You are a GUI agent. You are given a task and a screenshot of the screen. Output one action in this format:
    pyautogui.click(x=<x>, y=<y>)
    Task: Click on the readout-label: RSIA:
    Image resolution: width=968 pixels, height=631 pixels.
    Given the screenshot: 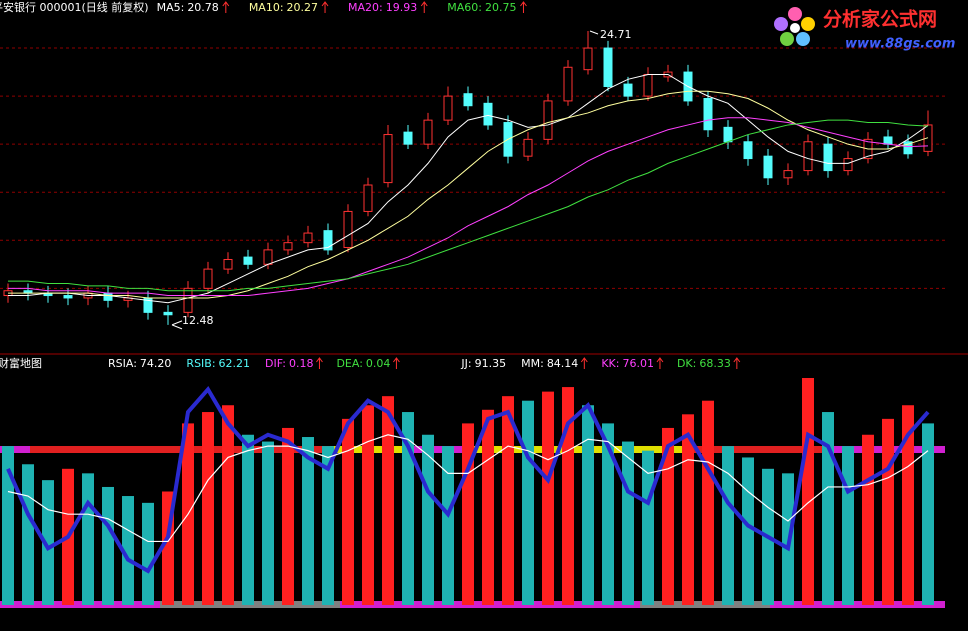 What is the action you would take?
    pyautogui.click(x=122, y=363)
    